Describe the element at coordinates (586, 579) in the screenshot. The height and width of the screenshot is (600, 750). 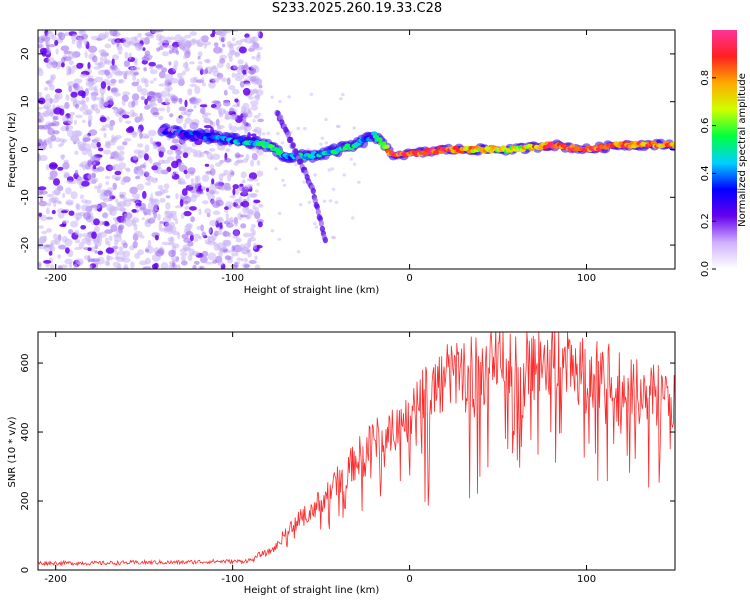
I see `x-tick-label: 100` at that location.